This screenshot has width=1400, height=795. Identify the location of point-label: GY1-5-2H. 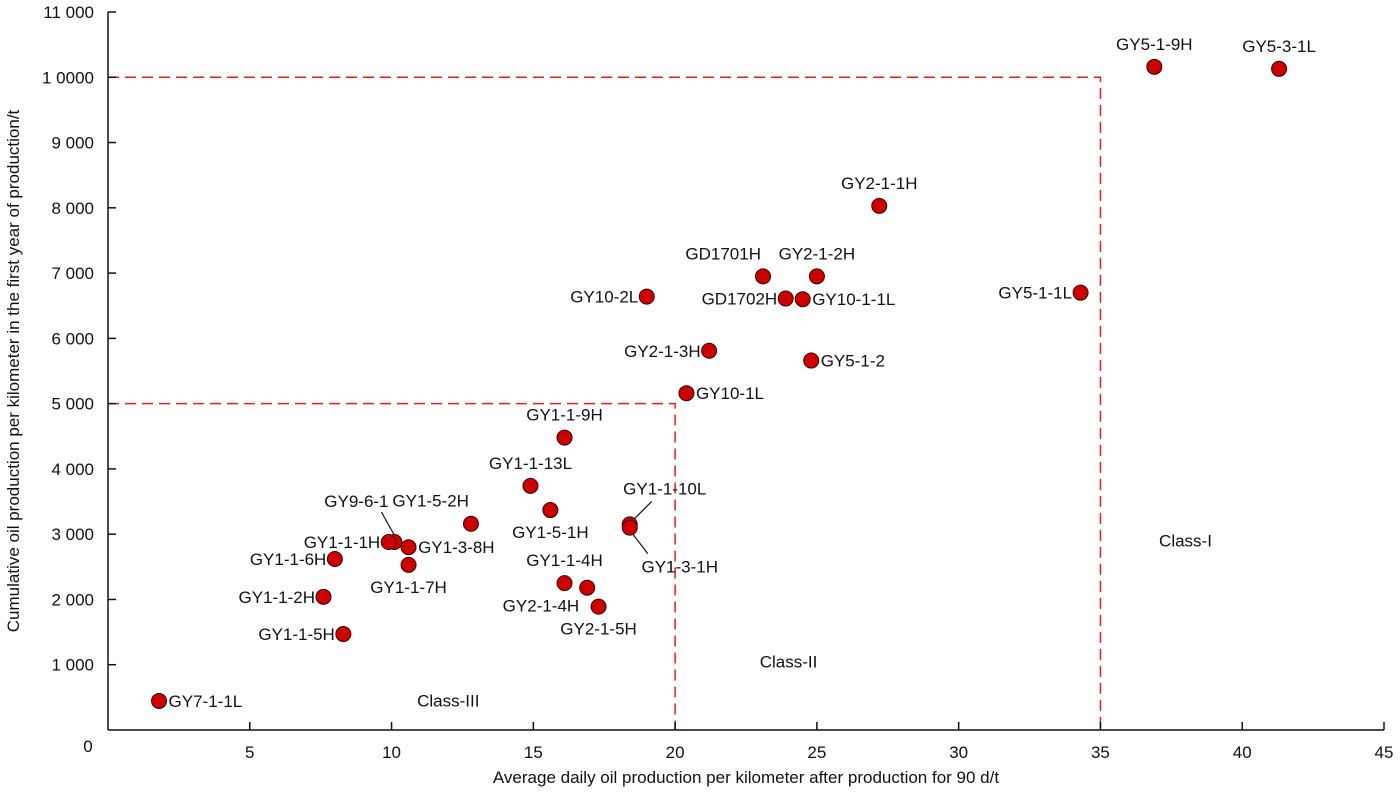
(430, 501).